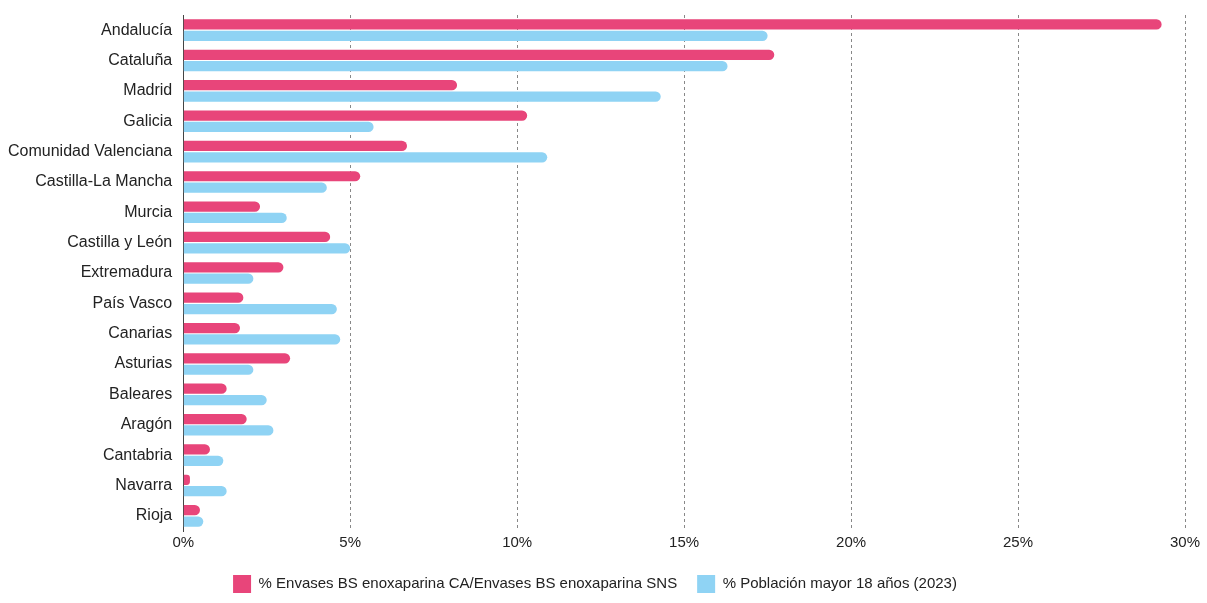 The height and width of the screenshot is (603, 1207). What do you see at coordinates (141, 393) in the screenshot?
I see `y-tick-label: Baleares` at bounding box center [141, 393].